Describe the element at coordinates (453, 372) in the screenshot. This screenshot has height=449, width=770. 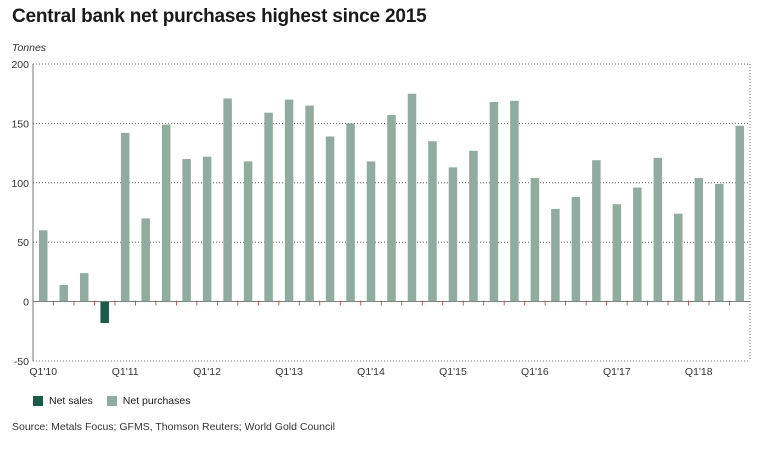
I see `x-tick-label: Q1'15` at that location.